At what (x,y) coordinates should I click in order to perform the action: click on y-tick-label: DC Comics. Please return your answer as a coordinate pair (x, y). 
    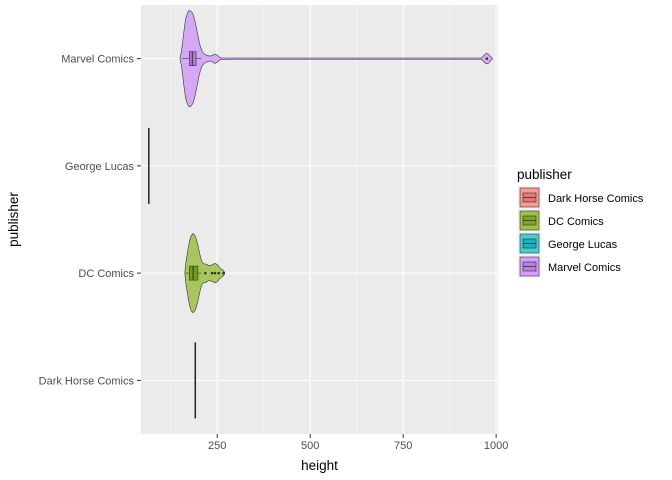
    Looking at the image, I should click on (106, 274).